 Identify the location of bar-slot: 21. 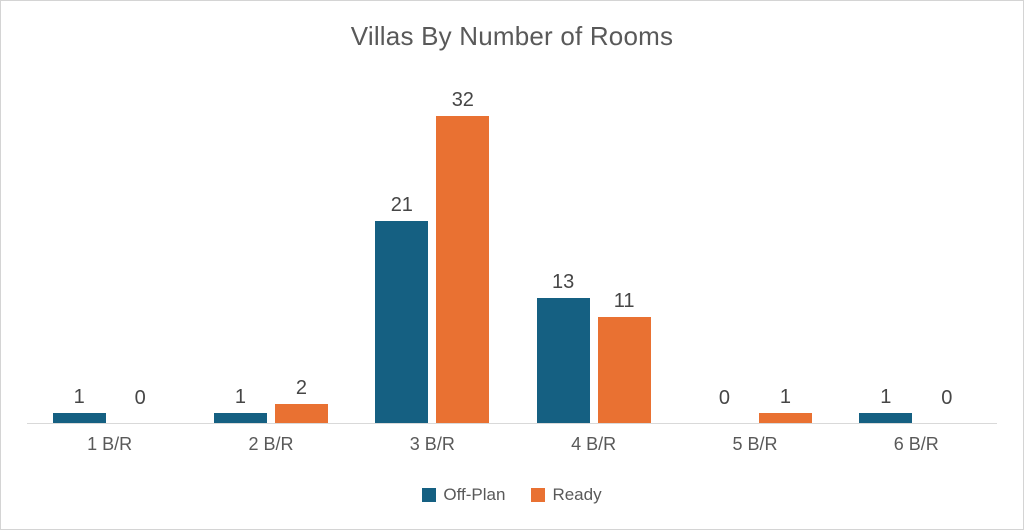
(402, 308).